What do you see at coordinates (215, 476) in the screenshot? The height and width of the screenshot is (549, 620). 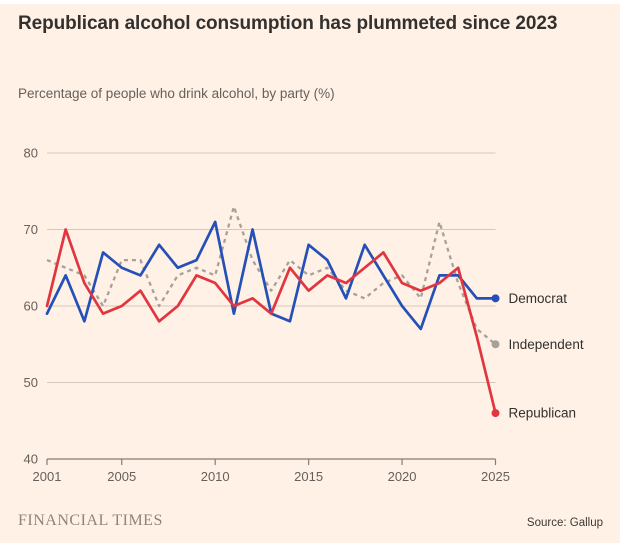 I see `x-tick-label: 2010` at bounding box center [215, 476].